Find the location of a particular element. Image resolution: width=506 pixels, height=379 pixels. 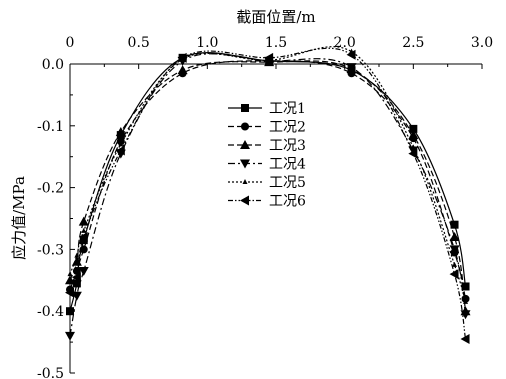

legend-label: 工况5 is located at coordinates (287, 183).